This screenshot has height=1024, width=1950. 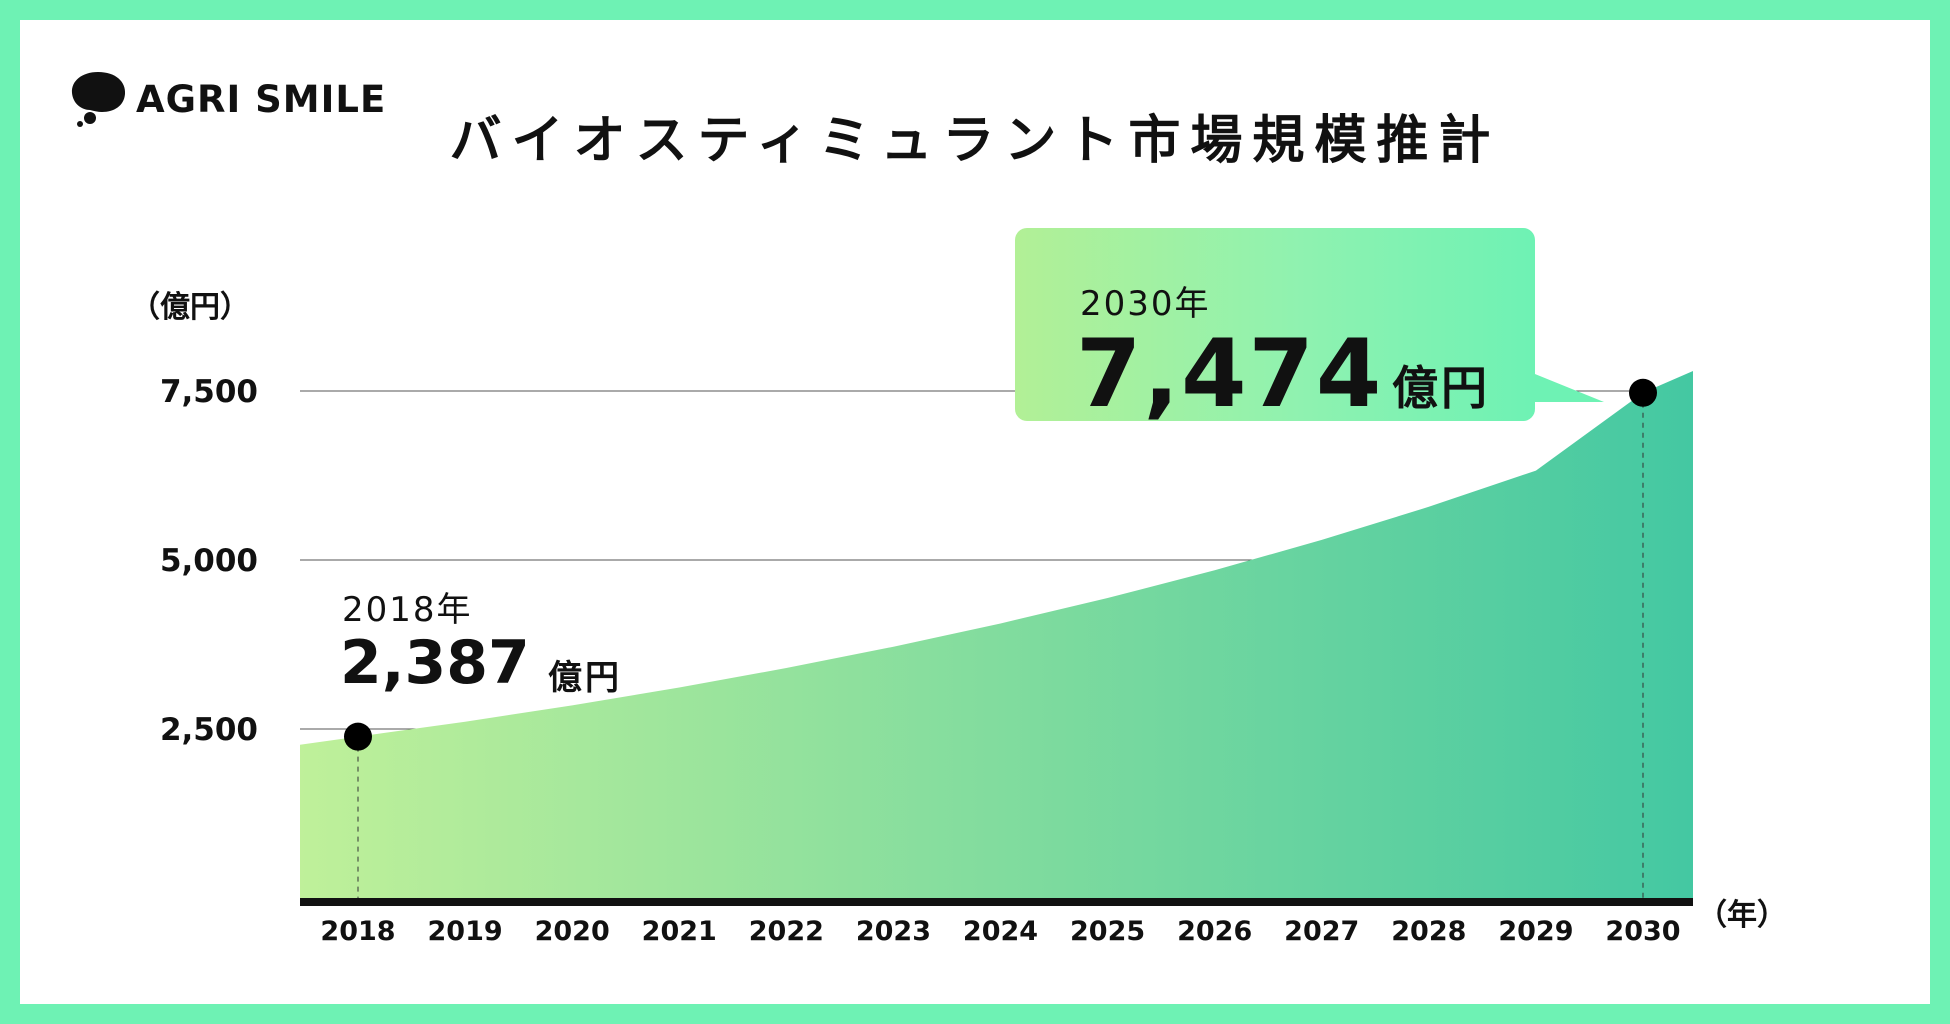 I want to click on x-tick-label: 2021, so click(x=679, y=931).